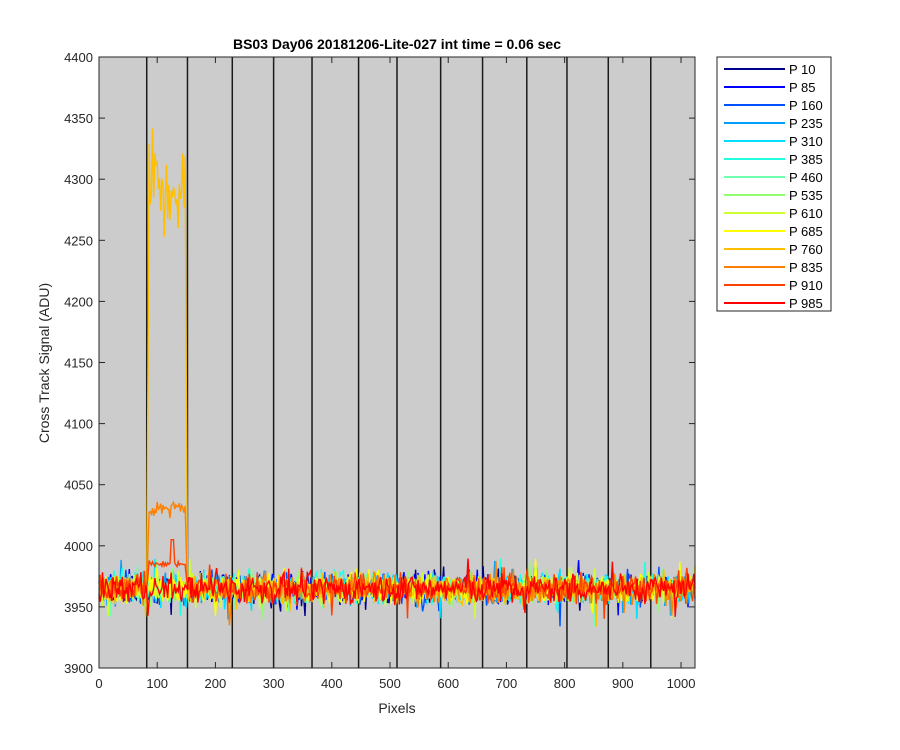 The width and height of the screenshot is (900, 750). Describe the element at coordinates (806, 249) in the screenshot. I see `legend-label: P 760` at that location.